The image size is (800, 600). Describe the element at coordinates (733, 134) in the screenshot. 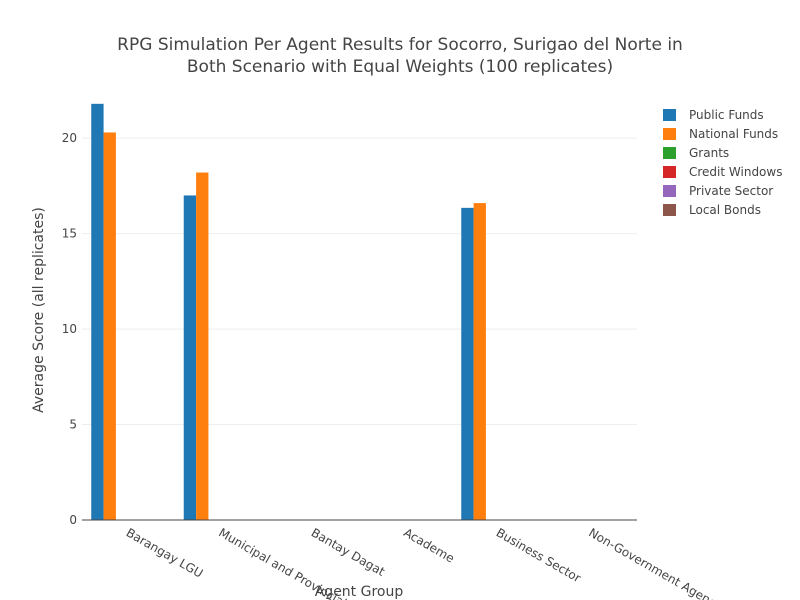

I see `legend-label: National Funds` at that location.